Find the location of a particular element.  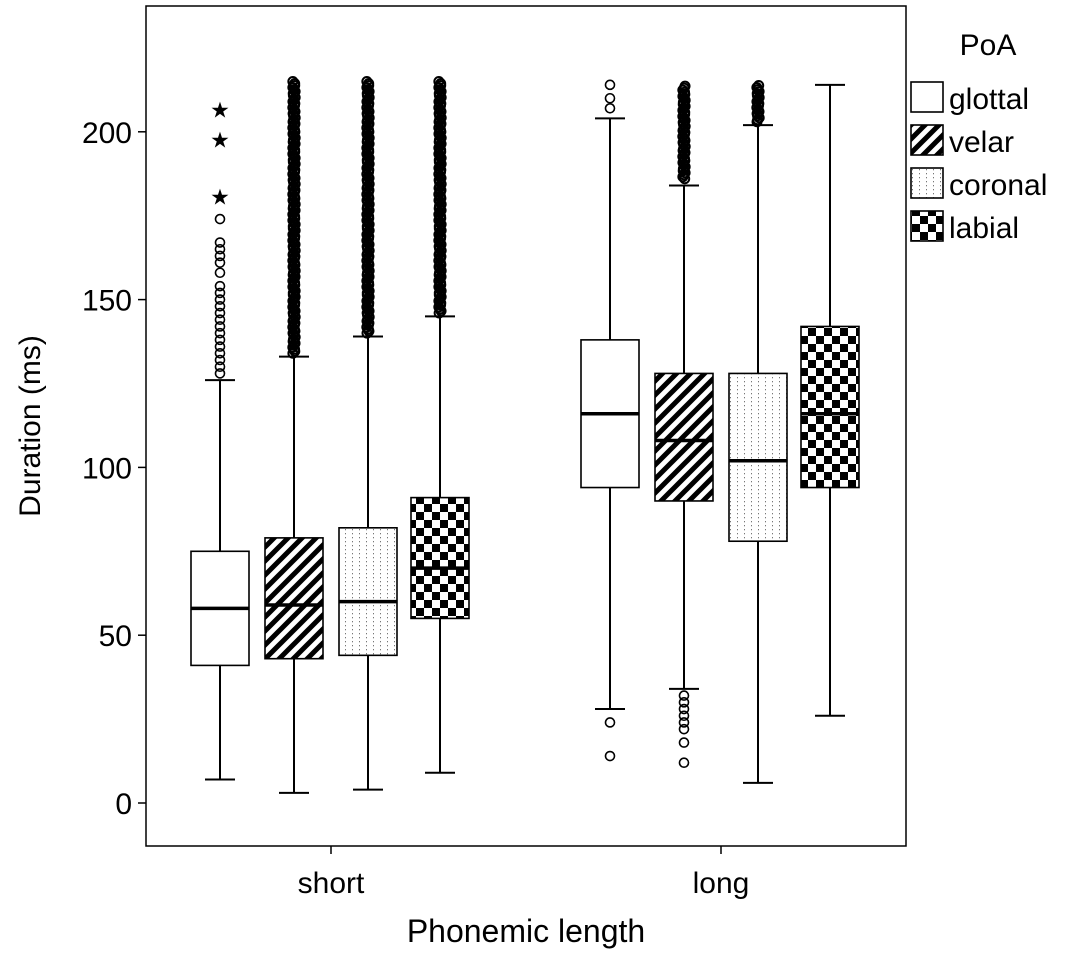

legend-label: coronal is located at coordinates (998, 185).